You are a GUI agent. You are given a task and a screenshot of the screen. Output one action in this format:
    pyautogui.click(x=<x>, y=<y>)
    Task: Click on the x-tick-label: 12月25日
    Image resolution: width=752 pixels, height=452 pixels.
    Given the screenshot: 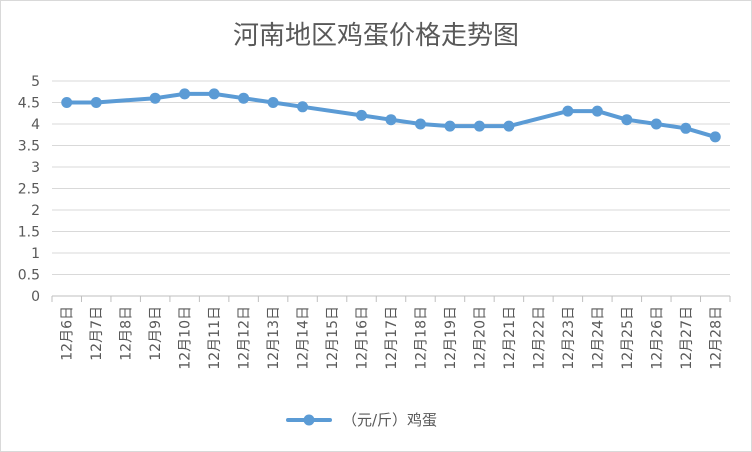 What is the action you would take?
    pyautogui.click(x=628, y=338)
    